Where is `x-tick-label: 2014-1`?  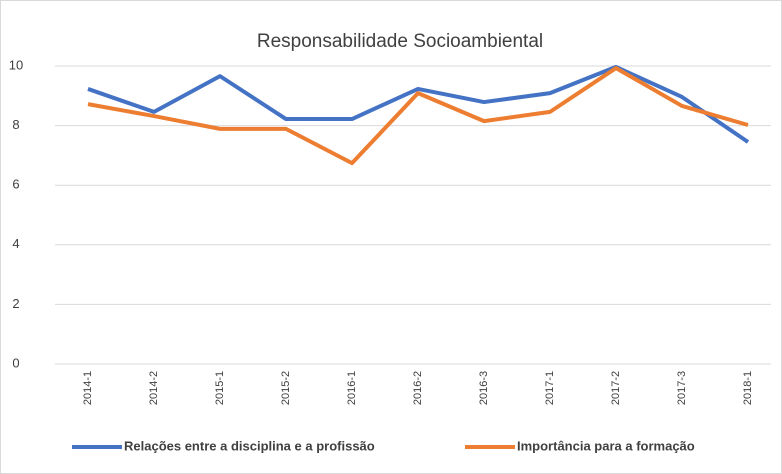
x-tick-label: 2014-1 is located at coordinates (88, 388).